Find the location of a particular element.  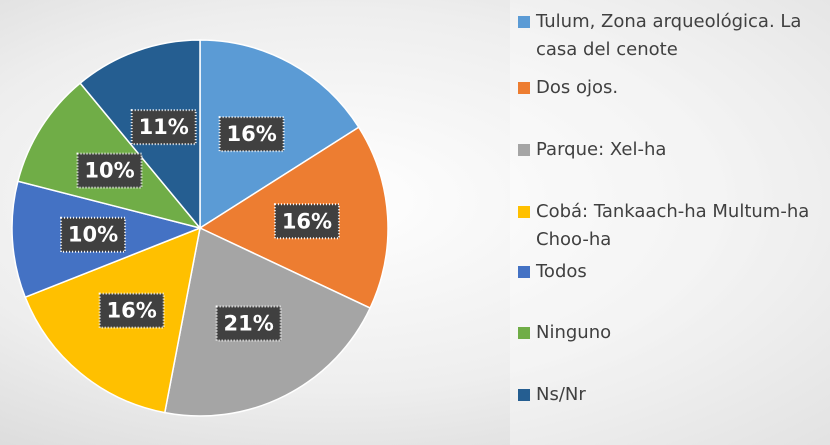

legend-label: Todos is located at coordinates (561, 271).